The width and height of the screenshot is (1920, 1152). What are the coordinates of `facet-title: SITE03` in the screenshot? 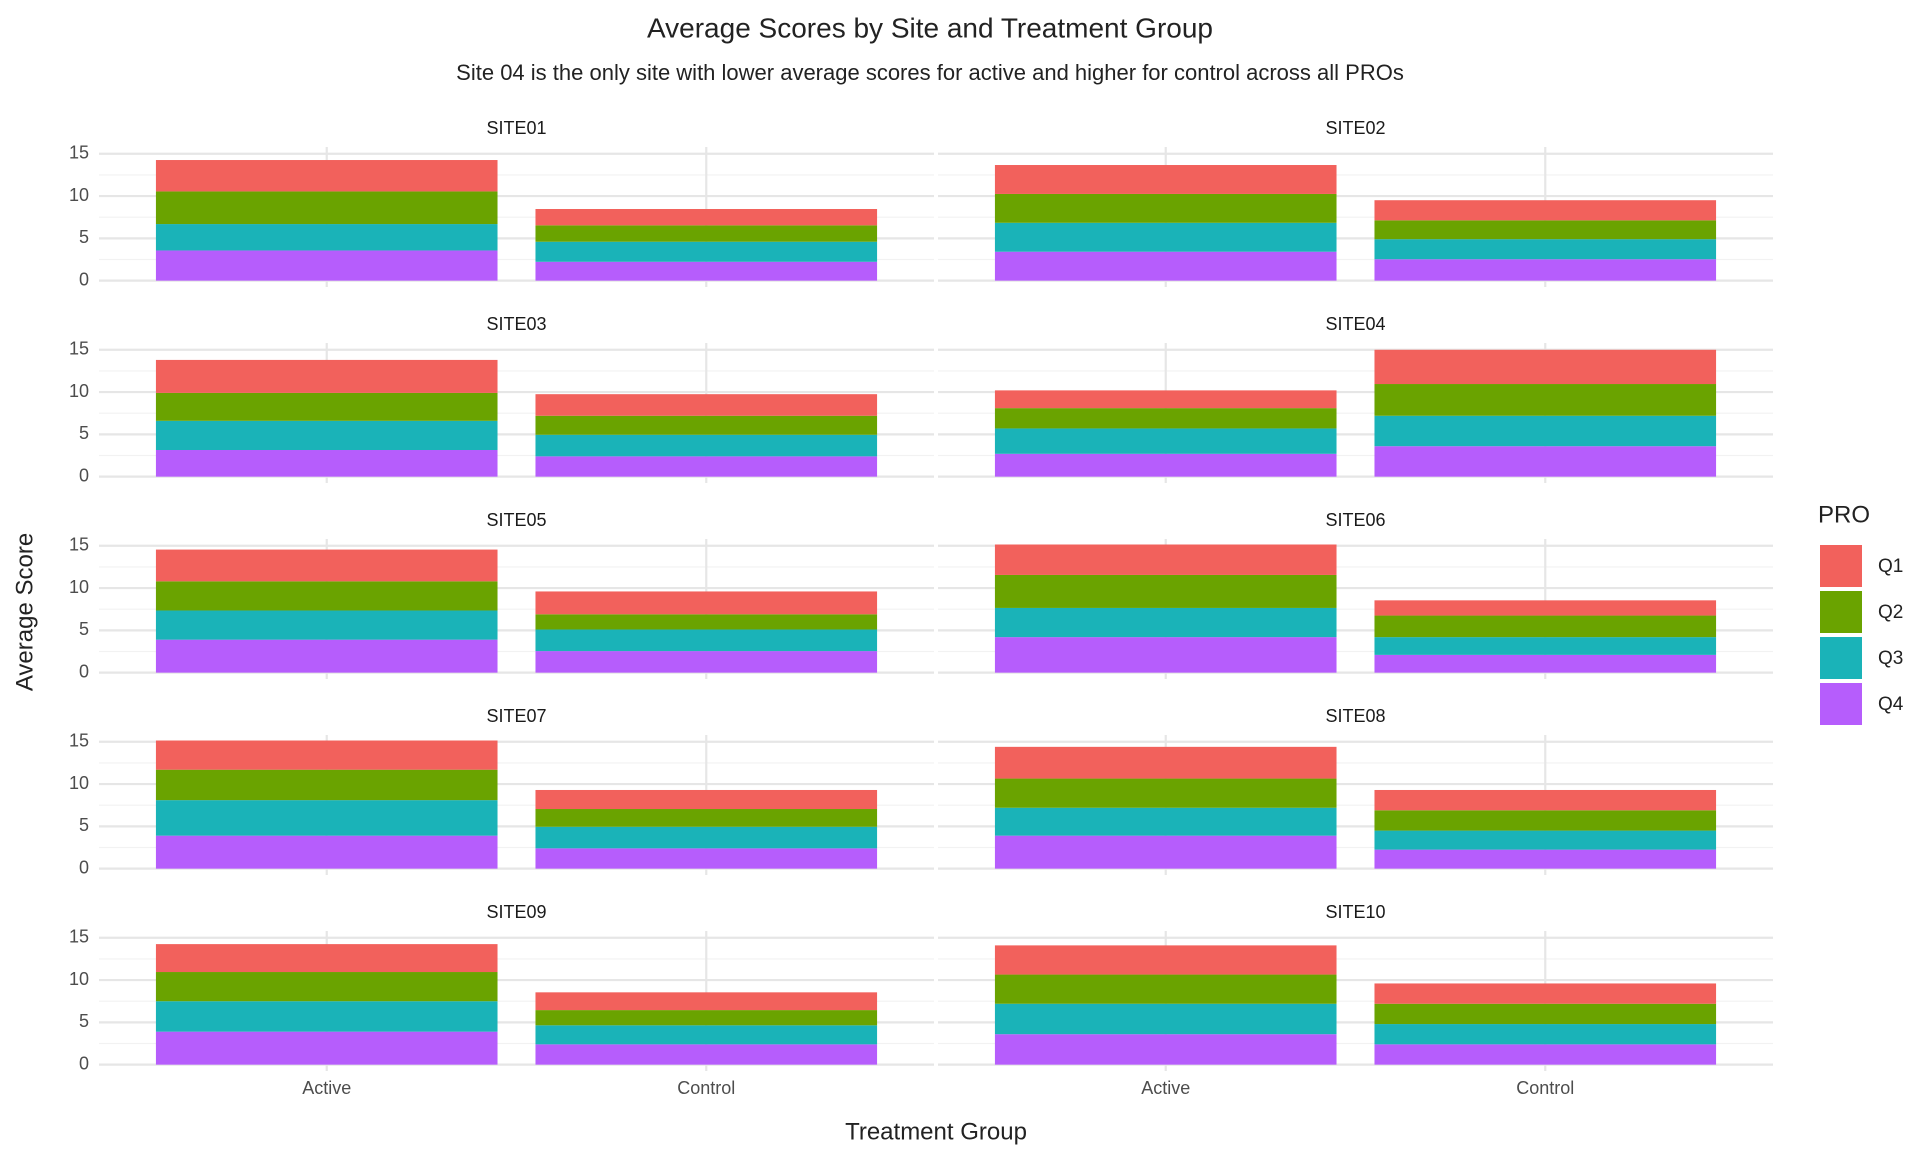 It's located at (516, 324).